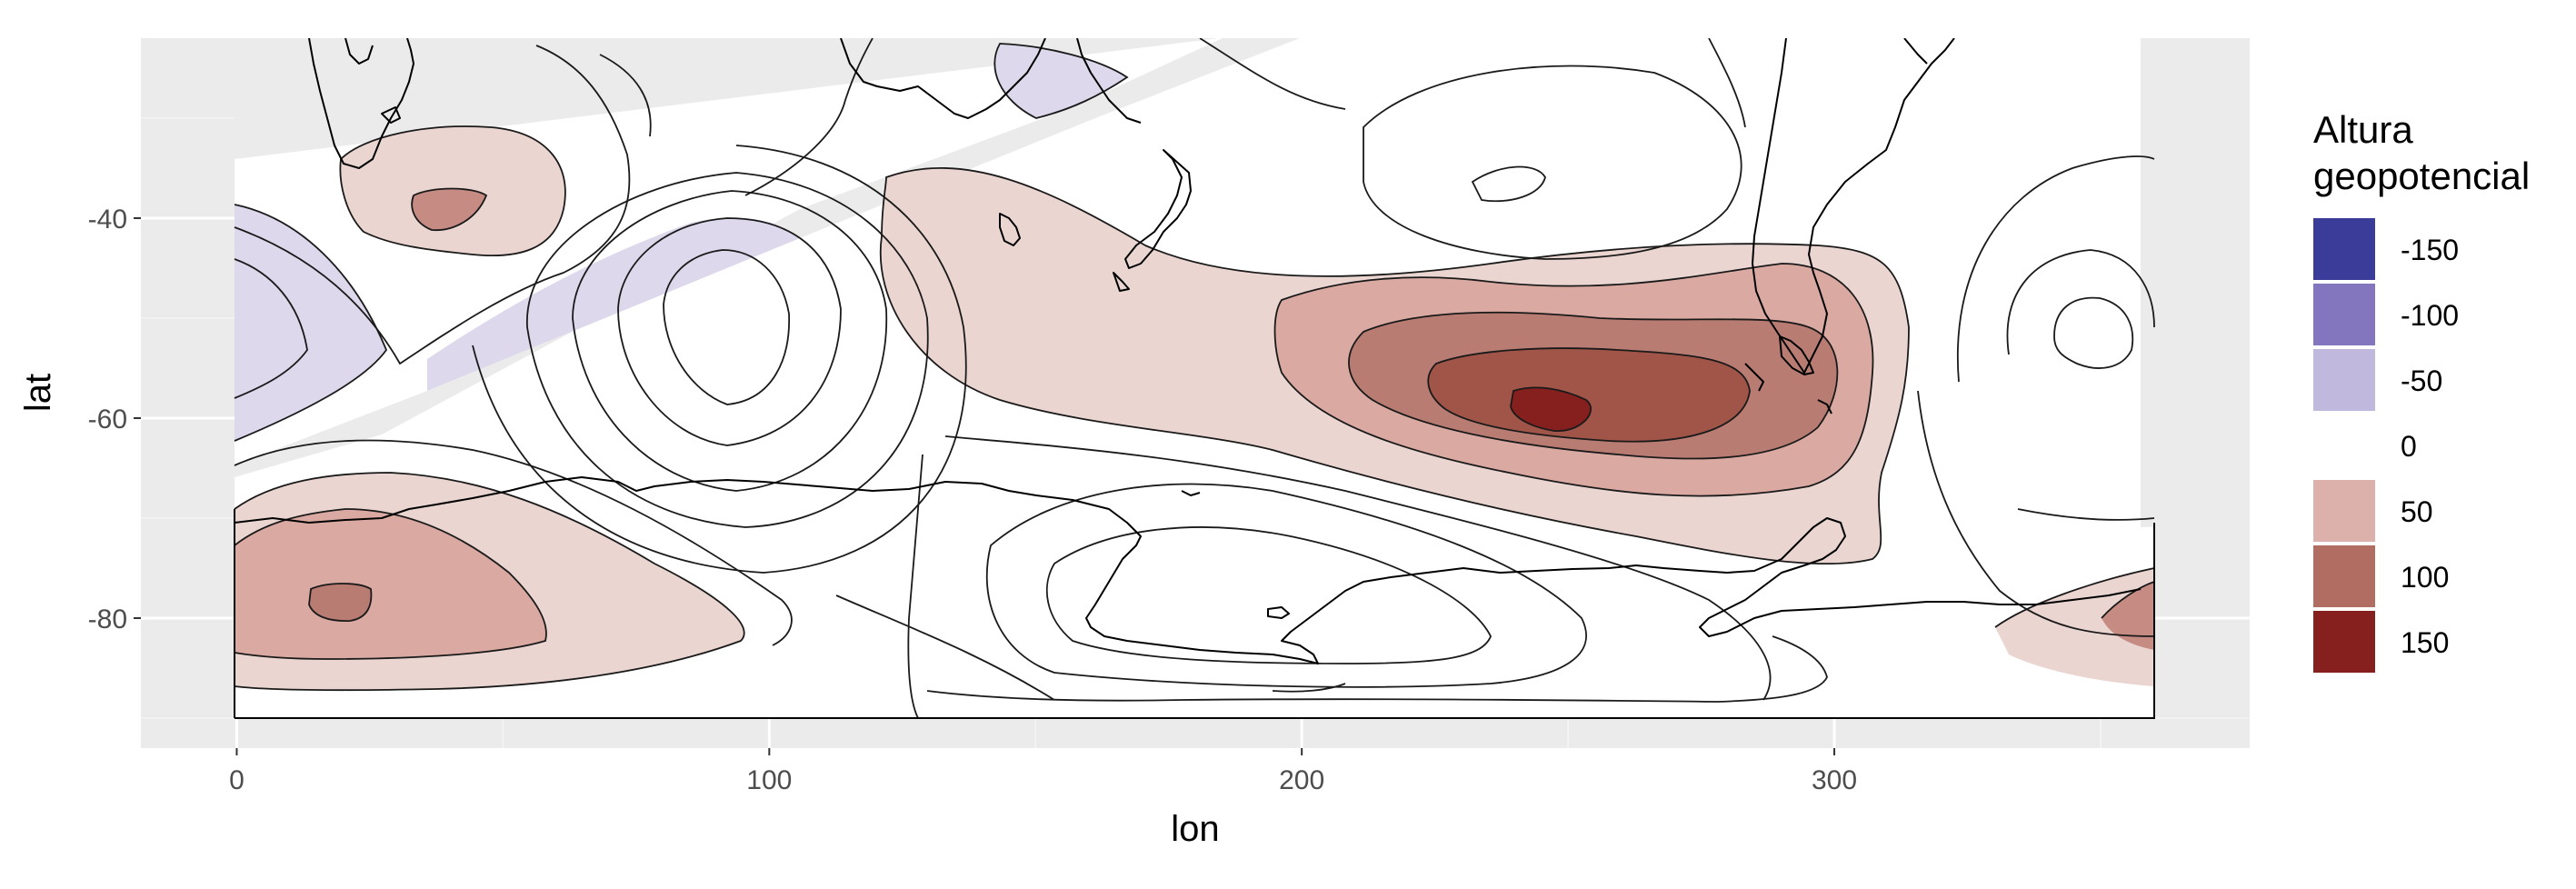 The image size is (2576, 889). What do you see at coordinates (2425, 642) in the screenshot?
I see `legend-label: 150` at bounding box center [2425, 642].